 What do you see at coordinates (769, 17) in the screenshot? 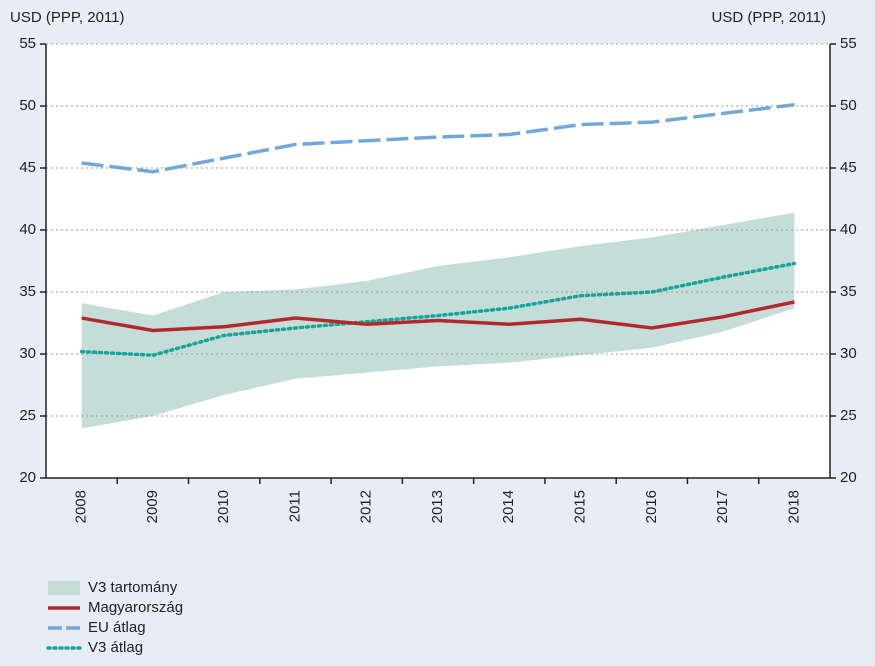
I see `y2-axis-label: USD (PPP, 2011)` at bounding box center [769, 17].